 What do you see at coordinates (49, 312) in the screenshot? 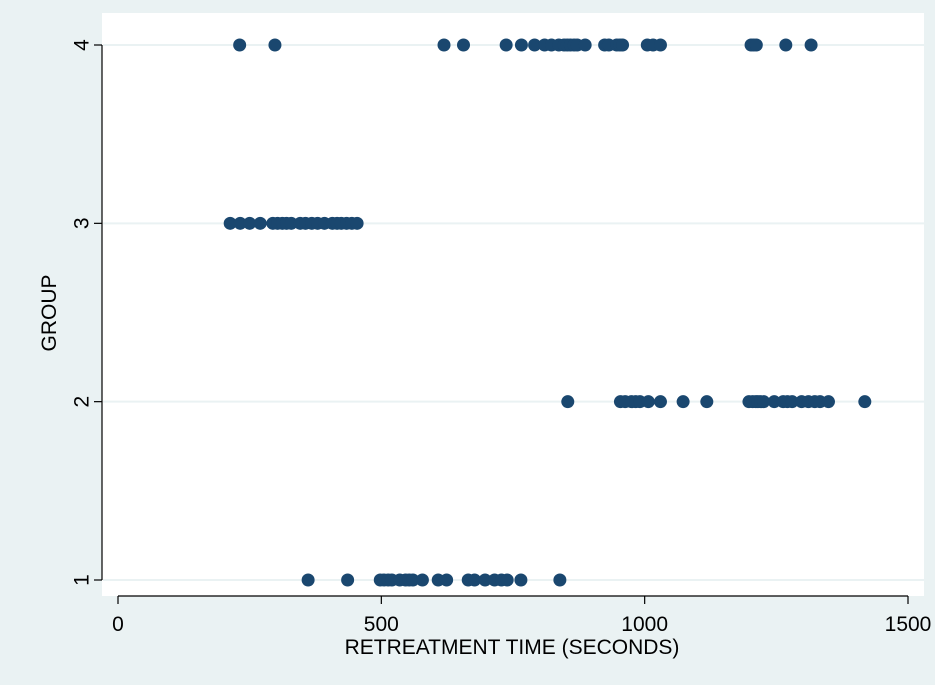
I see `y-axis-label: GROUP` at bounding box center [49, 312].